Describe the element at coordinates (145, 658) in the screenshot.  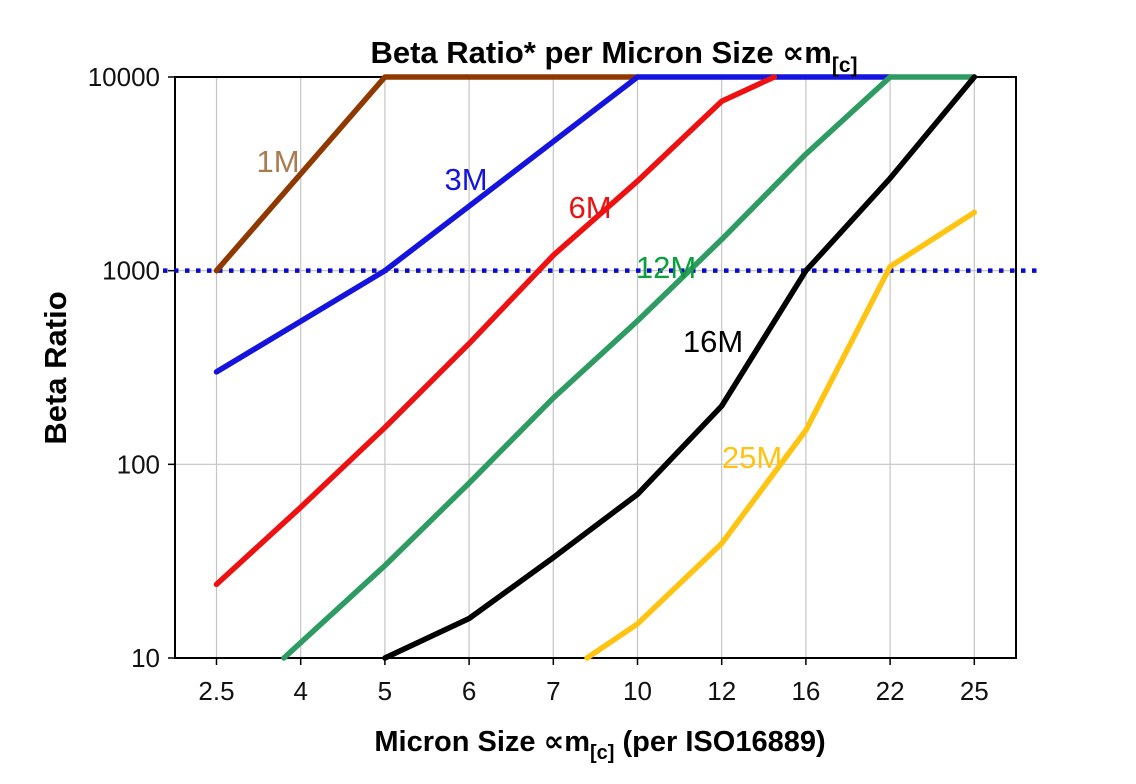
I see `y-tick-label: 10` at that location.